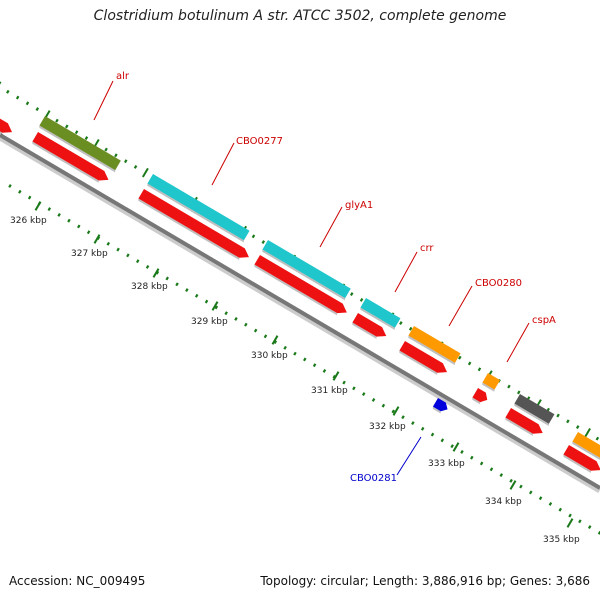  Describe the element at coordinates (585, 448) in the screenshot. I see `gene-bar-edge` at that location.